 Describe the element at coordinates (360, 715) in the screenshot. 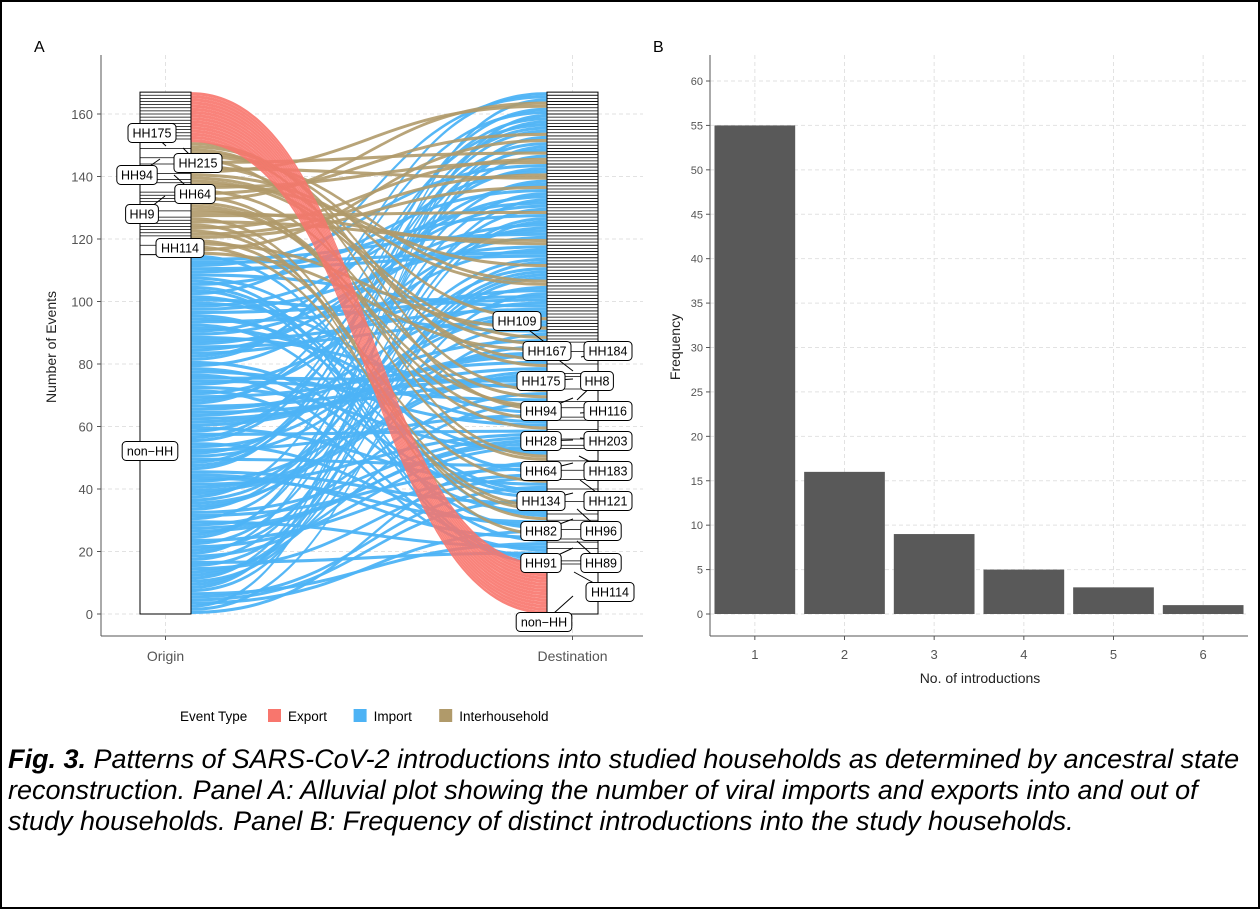

I see `legend-swatch-import` at that location.